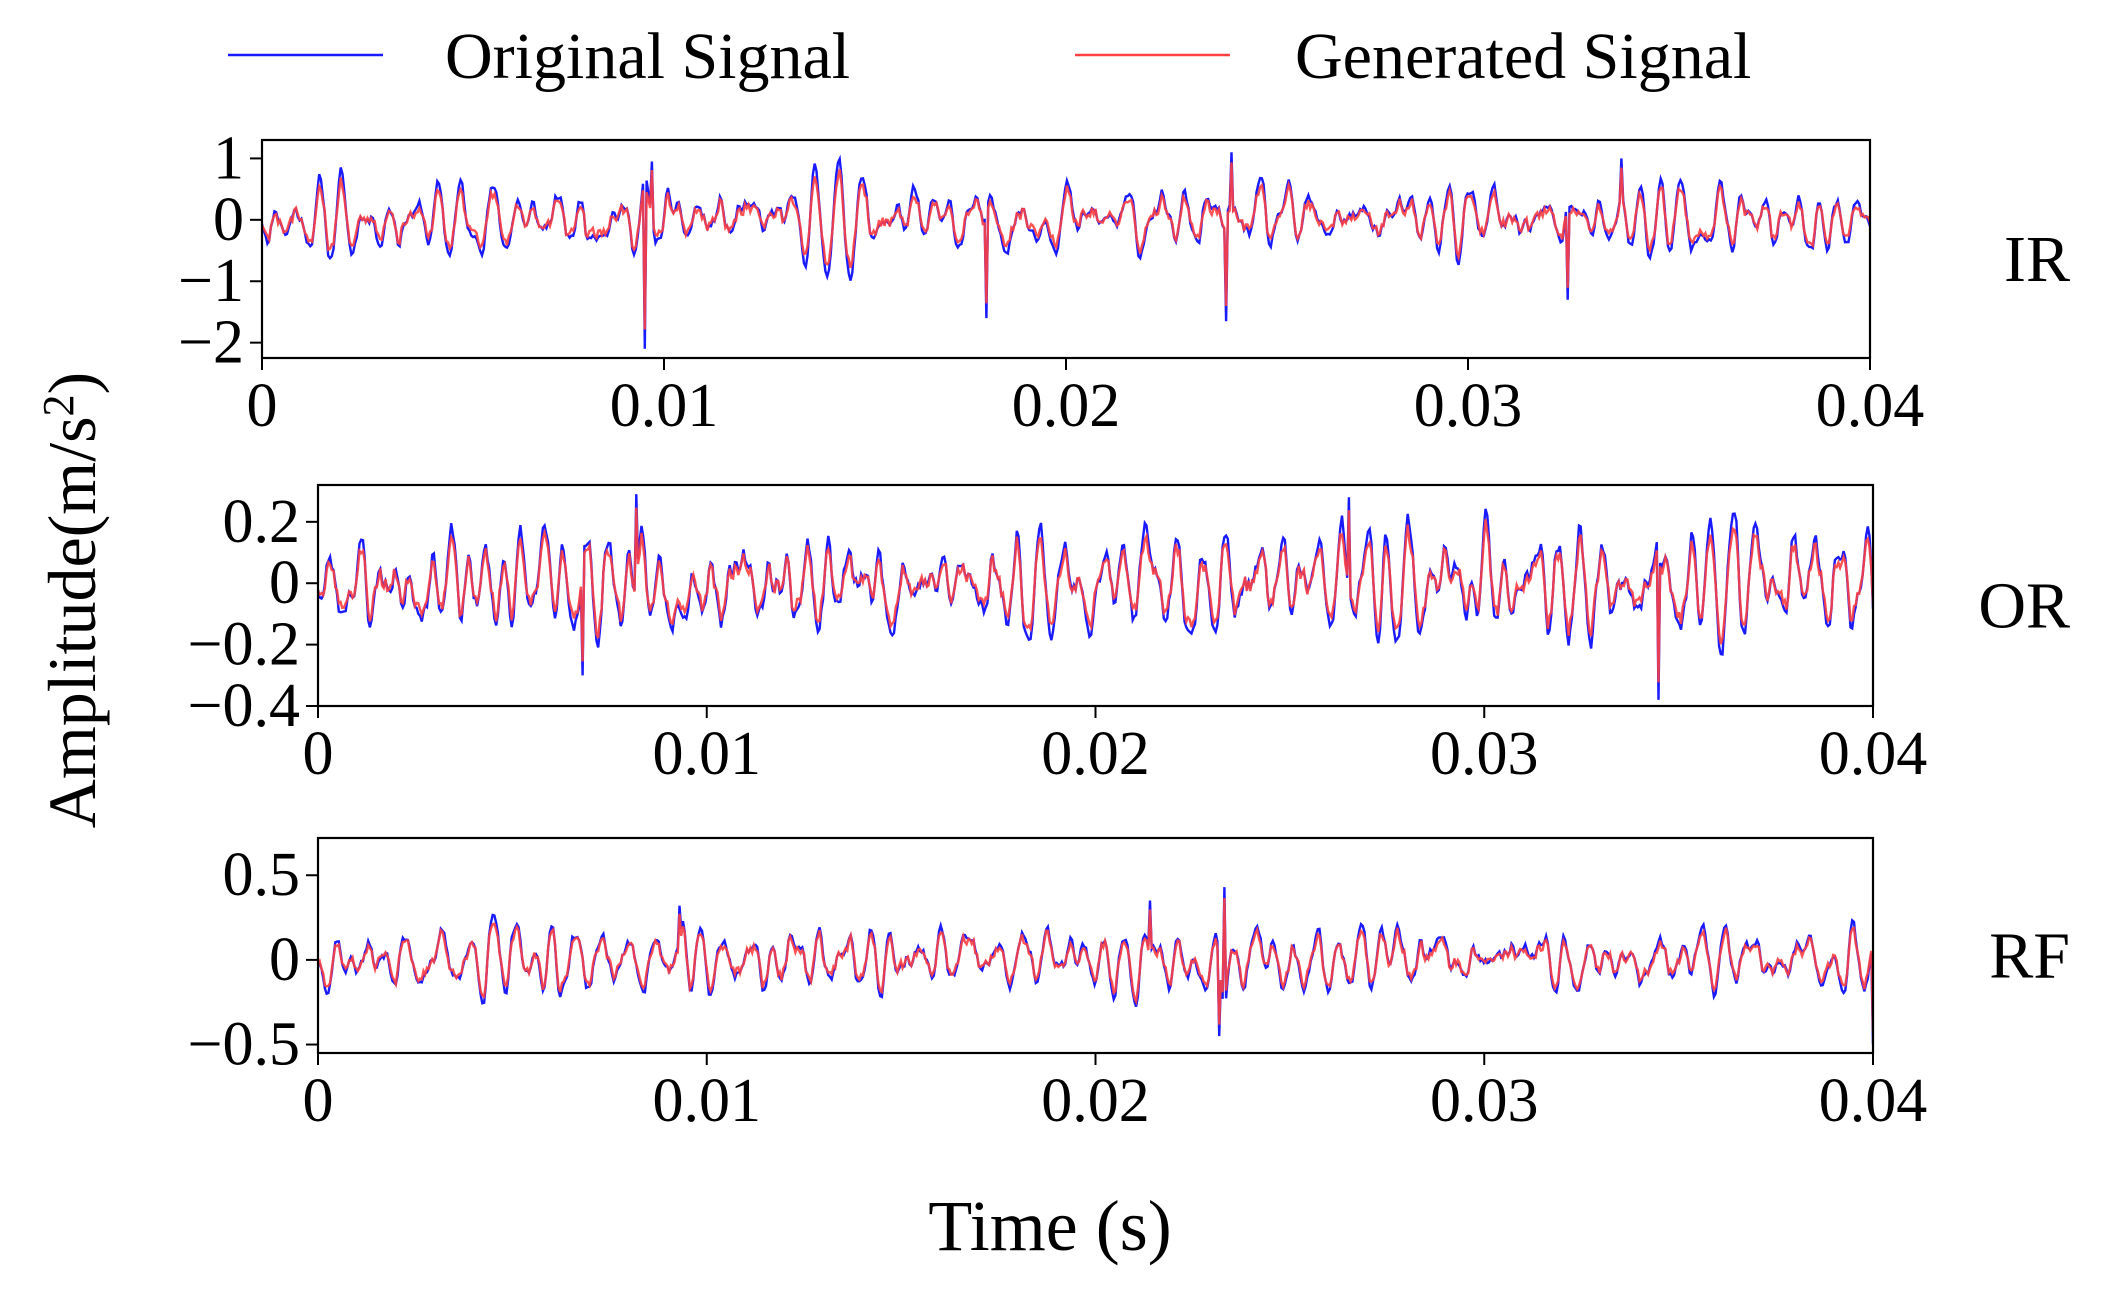  What do you see at coordinates (244, 645) in the screenshot?
I see `y-tick-label: −0.2` at bounding box center [244, 645].